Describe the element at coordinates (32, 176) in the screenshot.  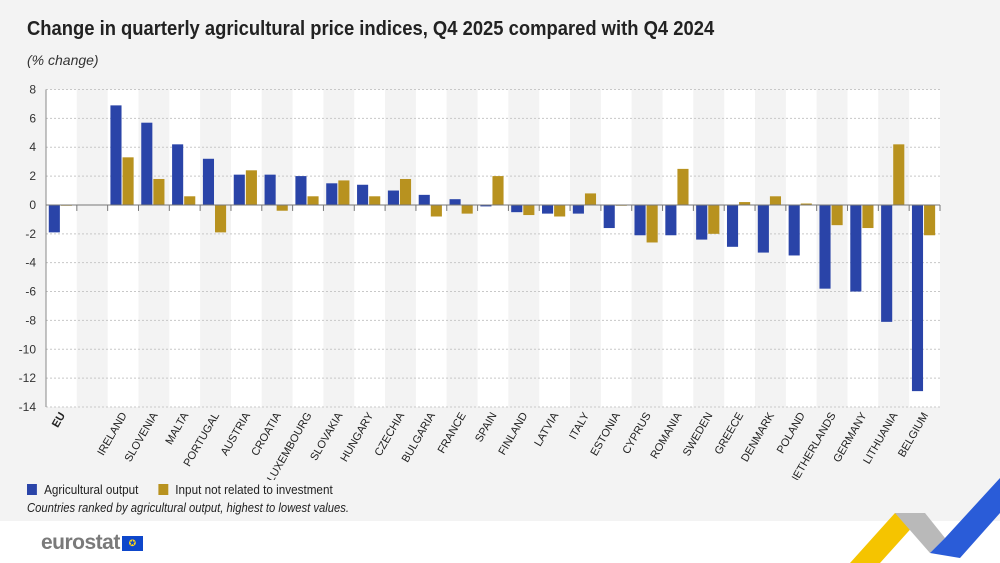
I see `y-tick-label: 2` at that location.